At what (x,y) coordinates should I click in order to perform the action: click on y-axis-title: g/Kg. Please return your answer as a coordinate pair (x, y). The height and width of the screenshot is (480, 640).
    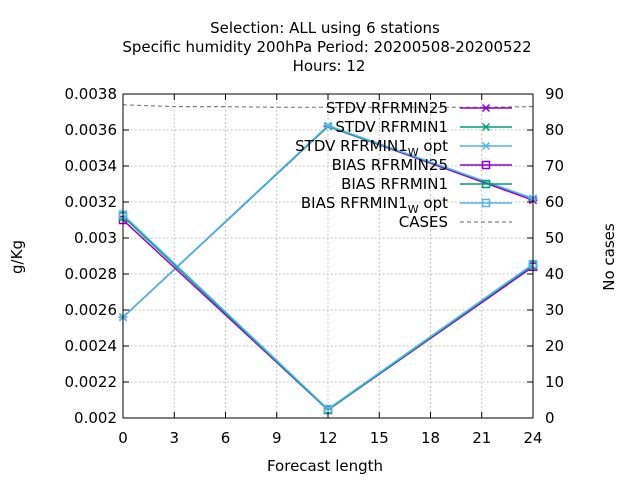
    Looking at the image, I should click on (17, 257).